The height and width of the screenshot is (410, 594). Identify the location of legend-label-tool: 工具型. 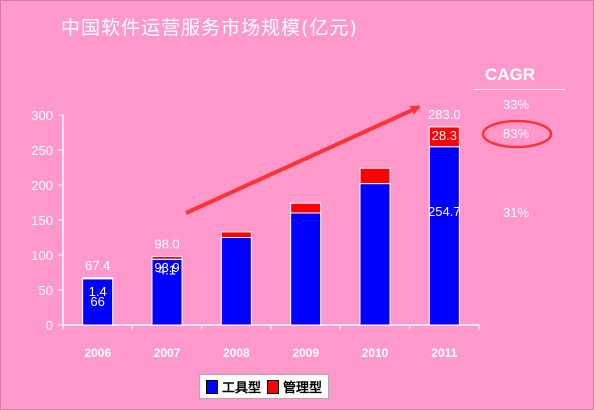
(242, 388).